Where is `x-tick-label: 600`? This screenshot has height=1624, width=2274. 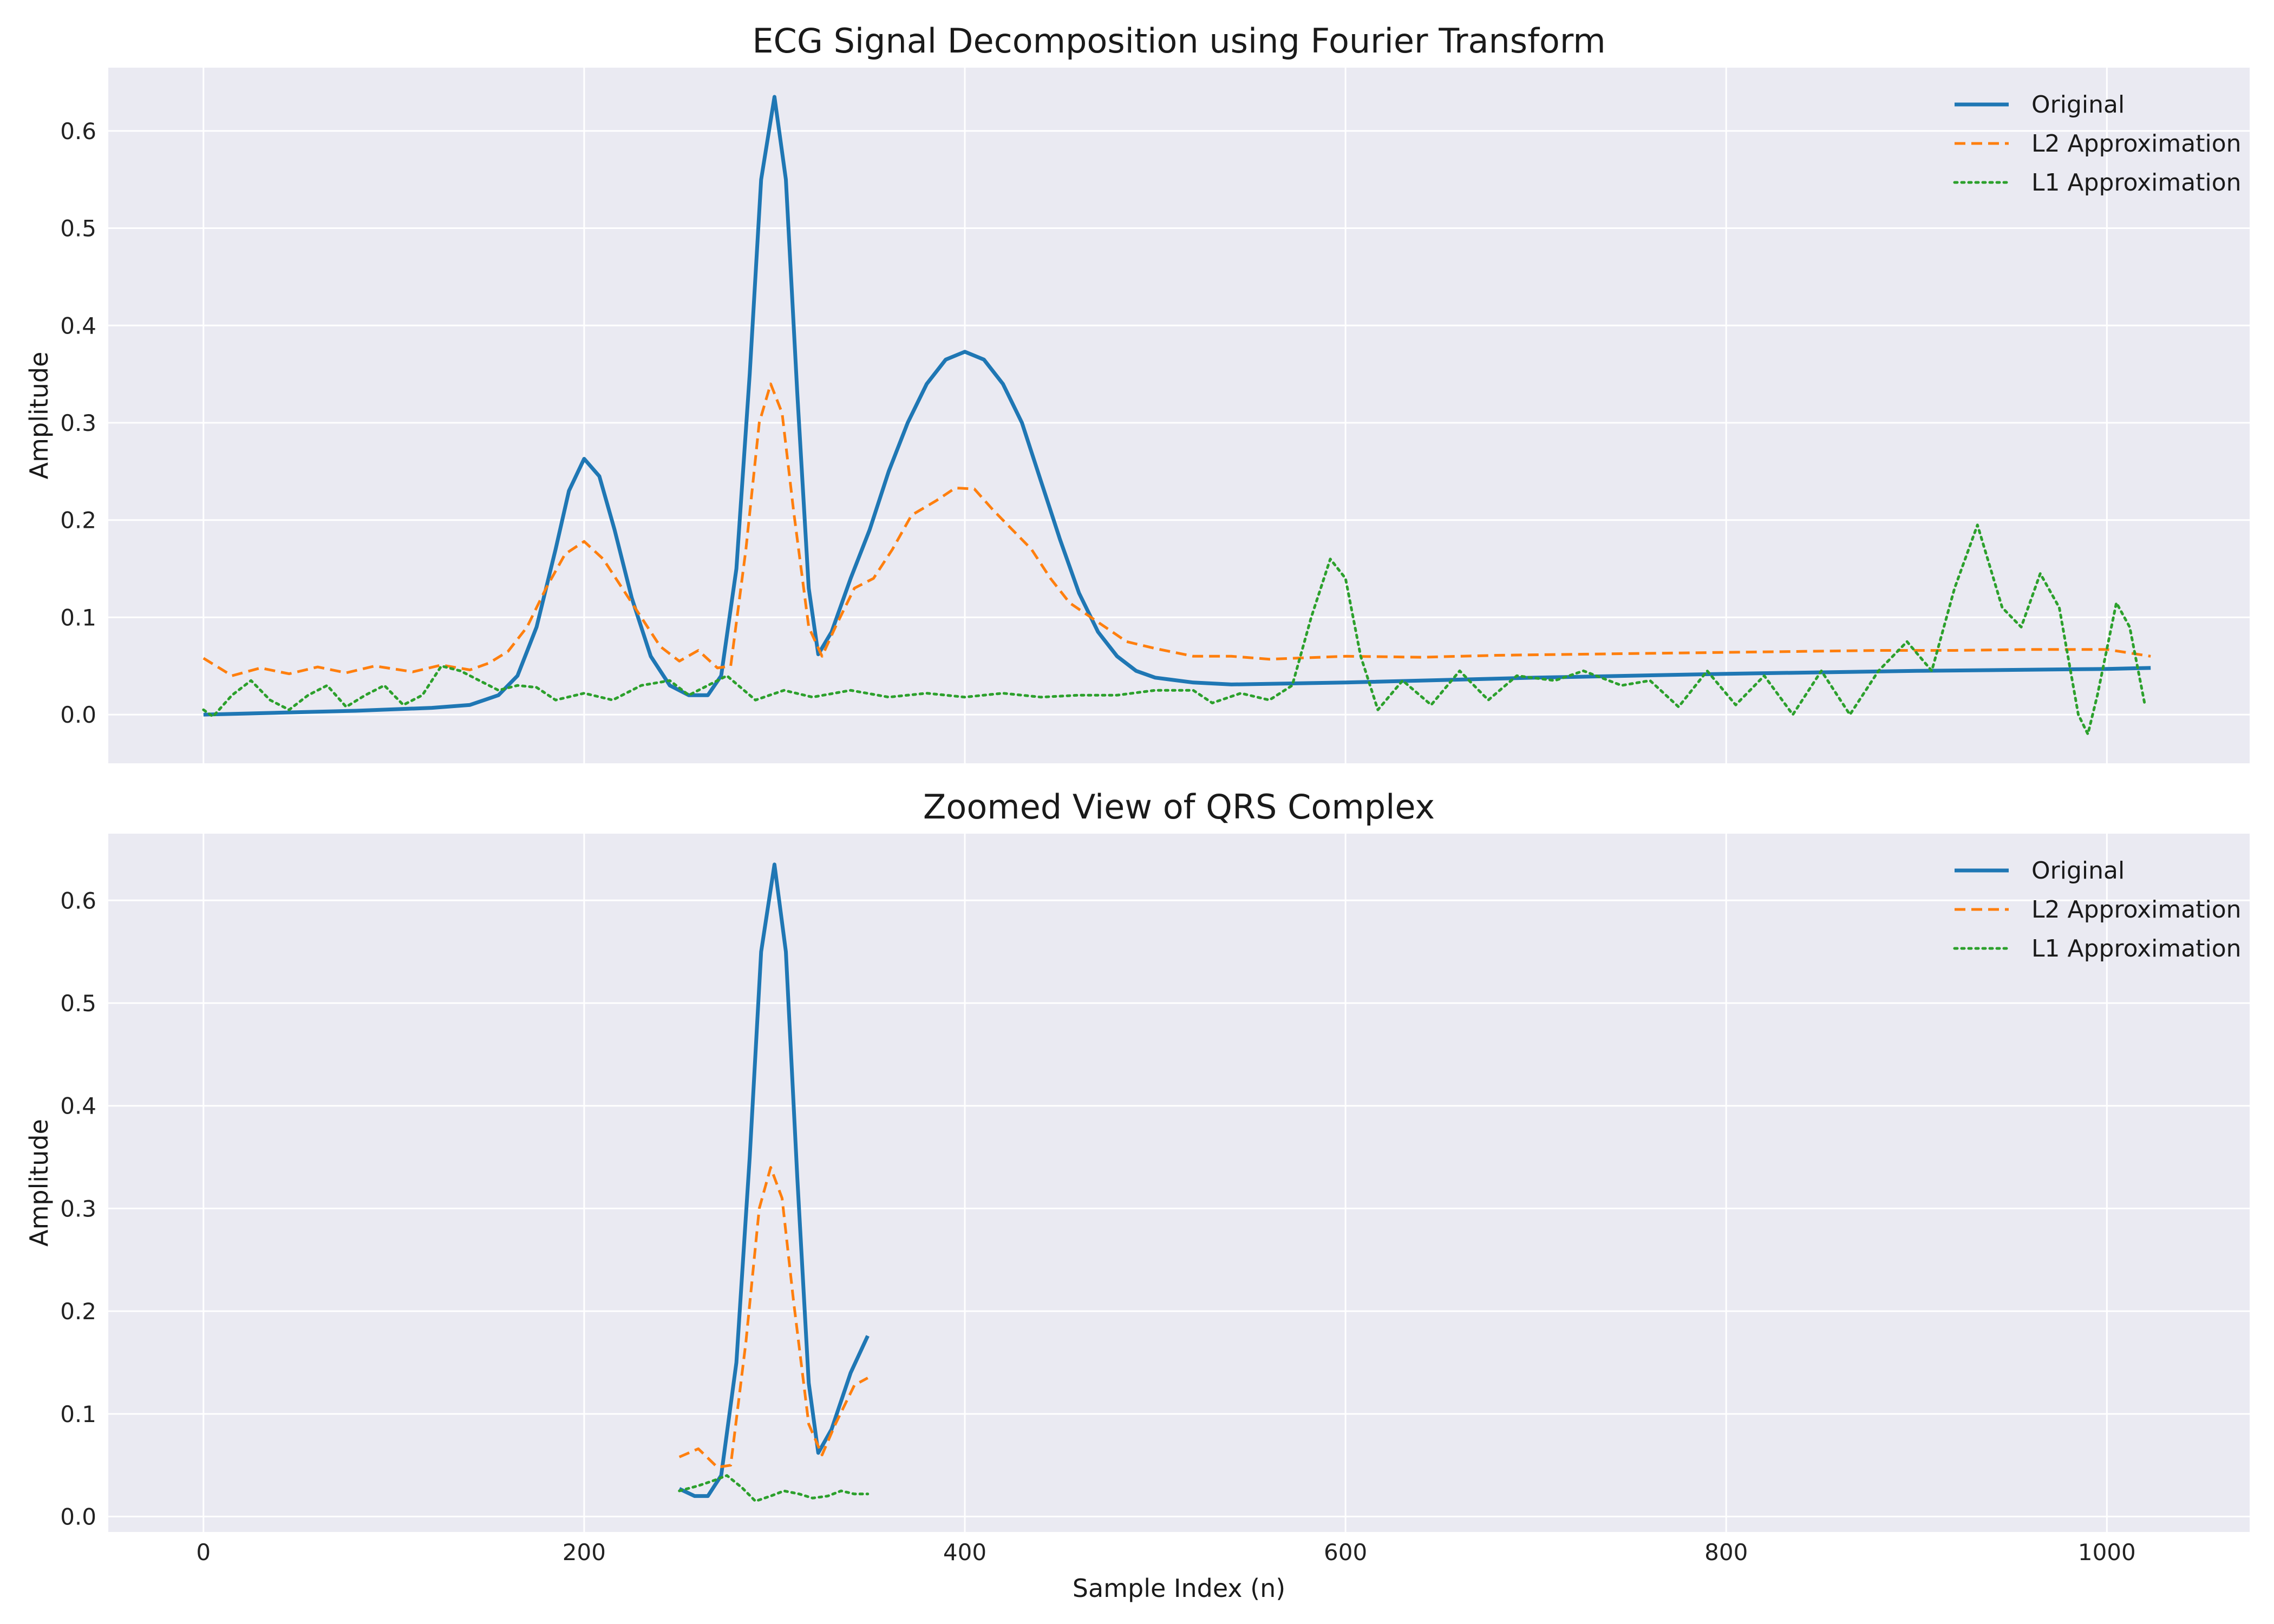
x-tick-label: 600 is located at coordinates (1345, 1553).